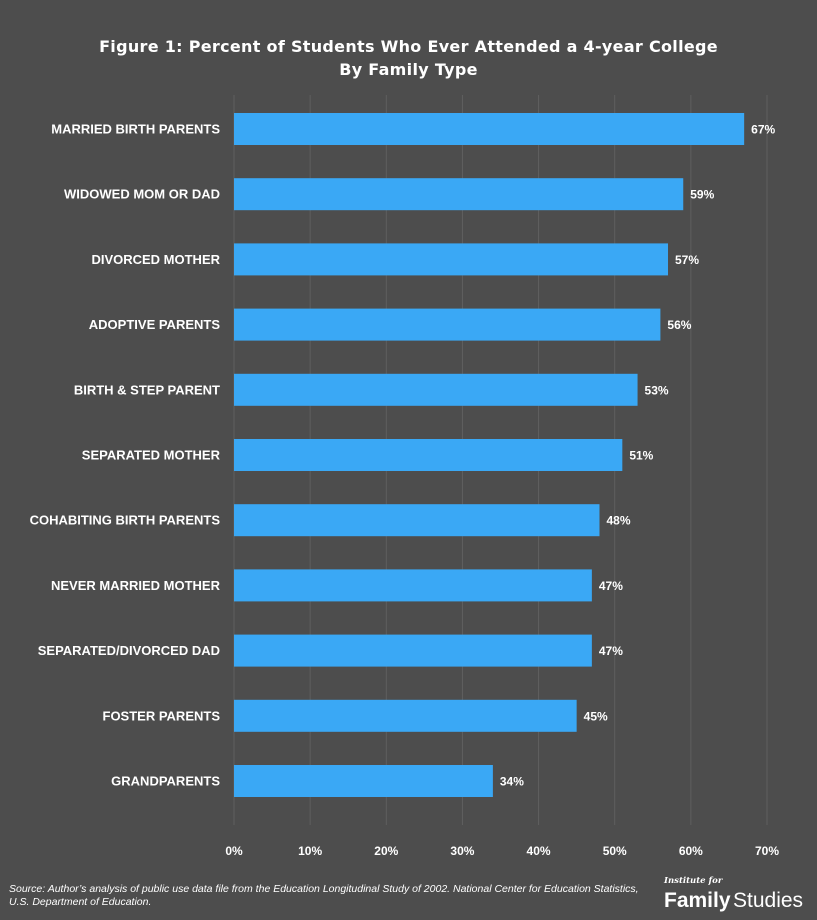 The height and width of the screenshot is (920, 817). What do you see at coordinates (147, 389) in the screenshot?
I see `category-label: BIRTH & STEP PARENT` at bounding box center [147, 389].